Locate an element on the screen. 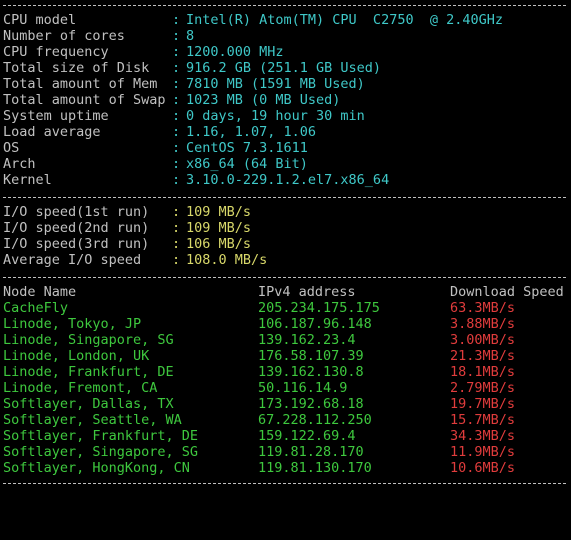 This screenshot has height=540, width=571. sysinfo-label: Total amount of Mem is located at coordinates (80, 84).